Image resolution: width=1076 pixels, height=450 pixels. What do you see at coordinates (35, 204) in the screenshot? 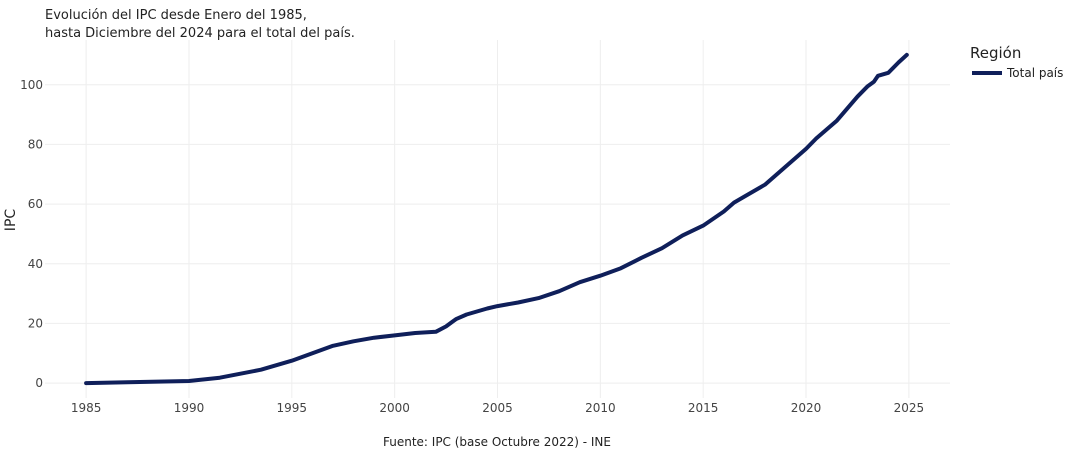
I see `y-tick-label: 60` at bounding box center [35, 204].